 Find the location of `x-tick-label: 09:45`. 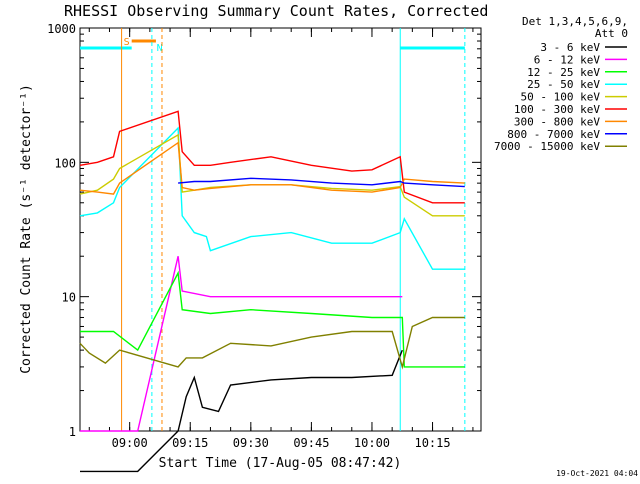

x-tick-label: 09:45 is located at coordinates (311, 443).